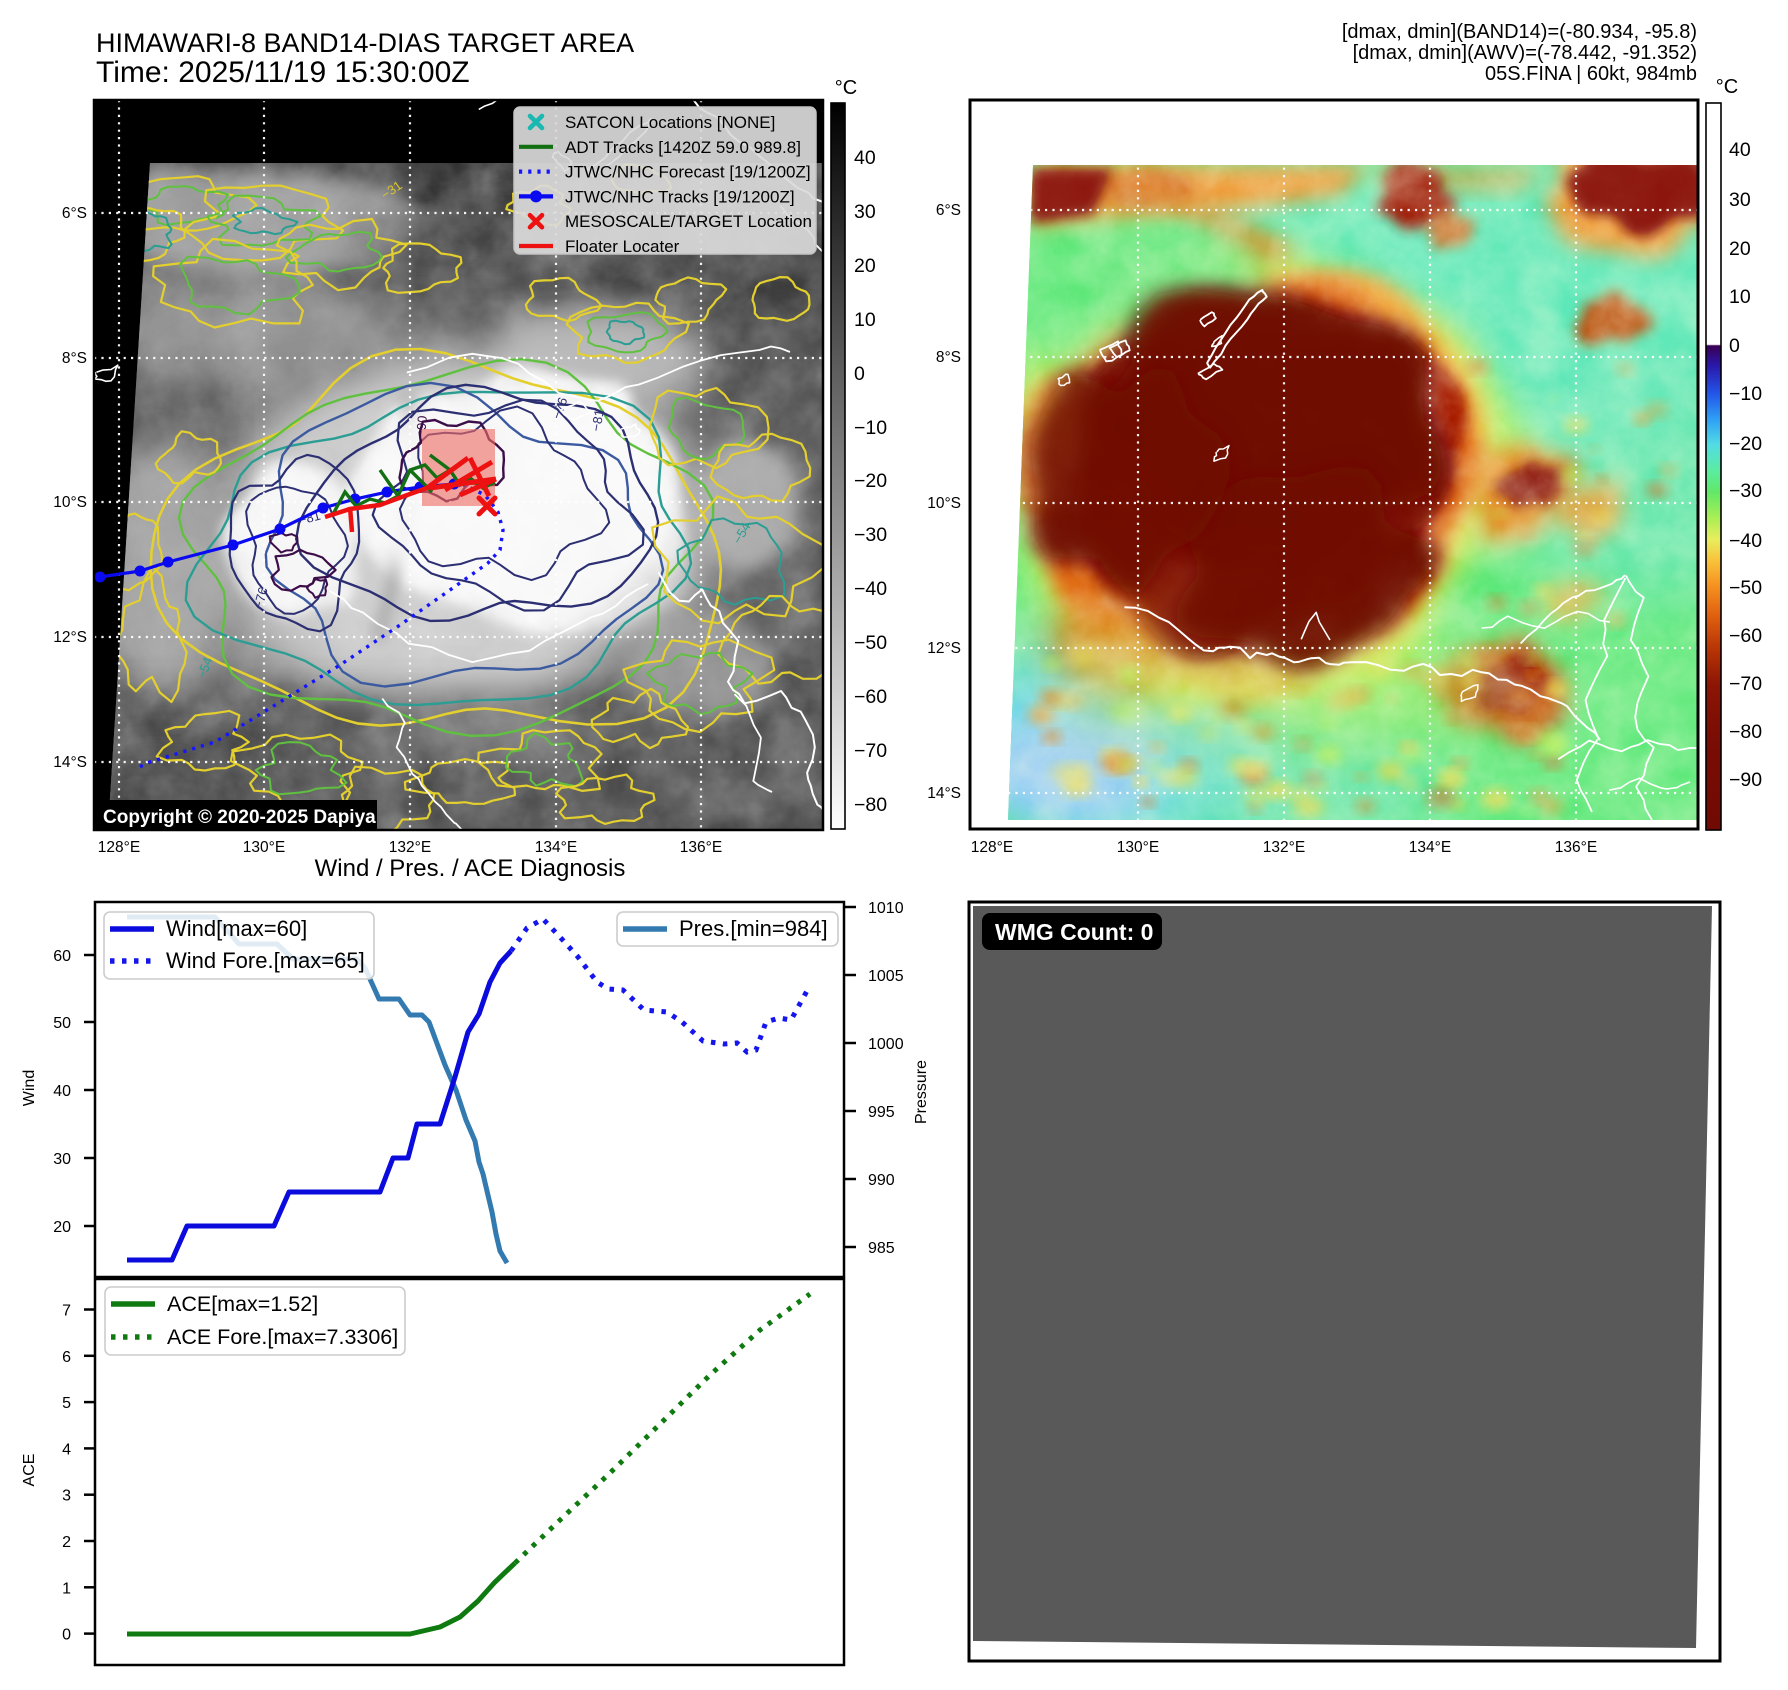 Image resolution: width=1788 pixels, height=1690 pixels. Describe the element at coordinates (242, 1304) in the screenshot. I see `svg-text: ACE[max=1.52]` at that location.